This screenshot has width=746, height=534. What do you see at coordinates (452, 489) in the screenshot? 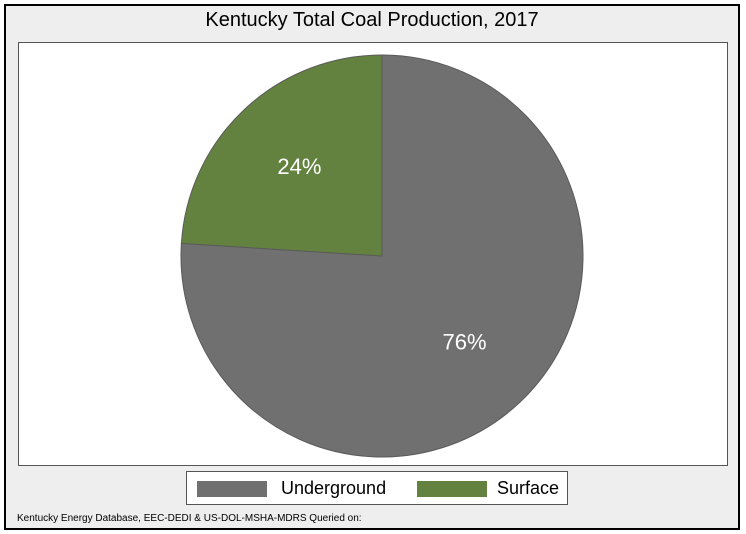
I see `legend-swatch-surface` at bounding box center [452, 489].